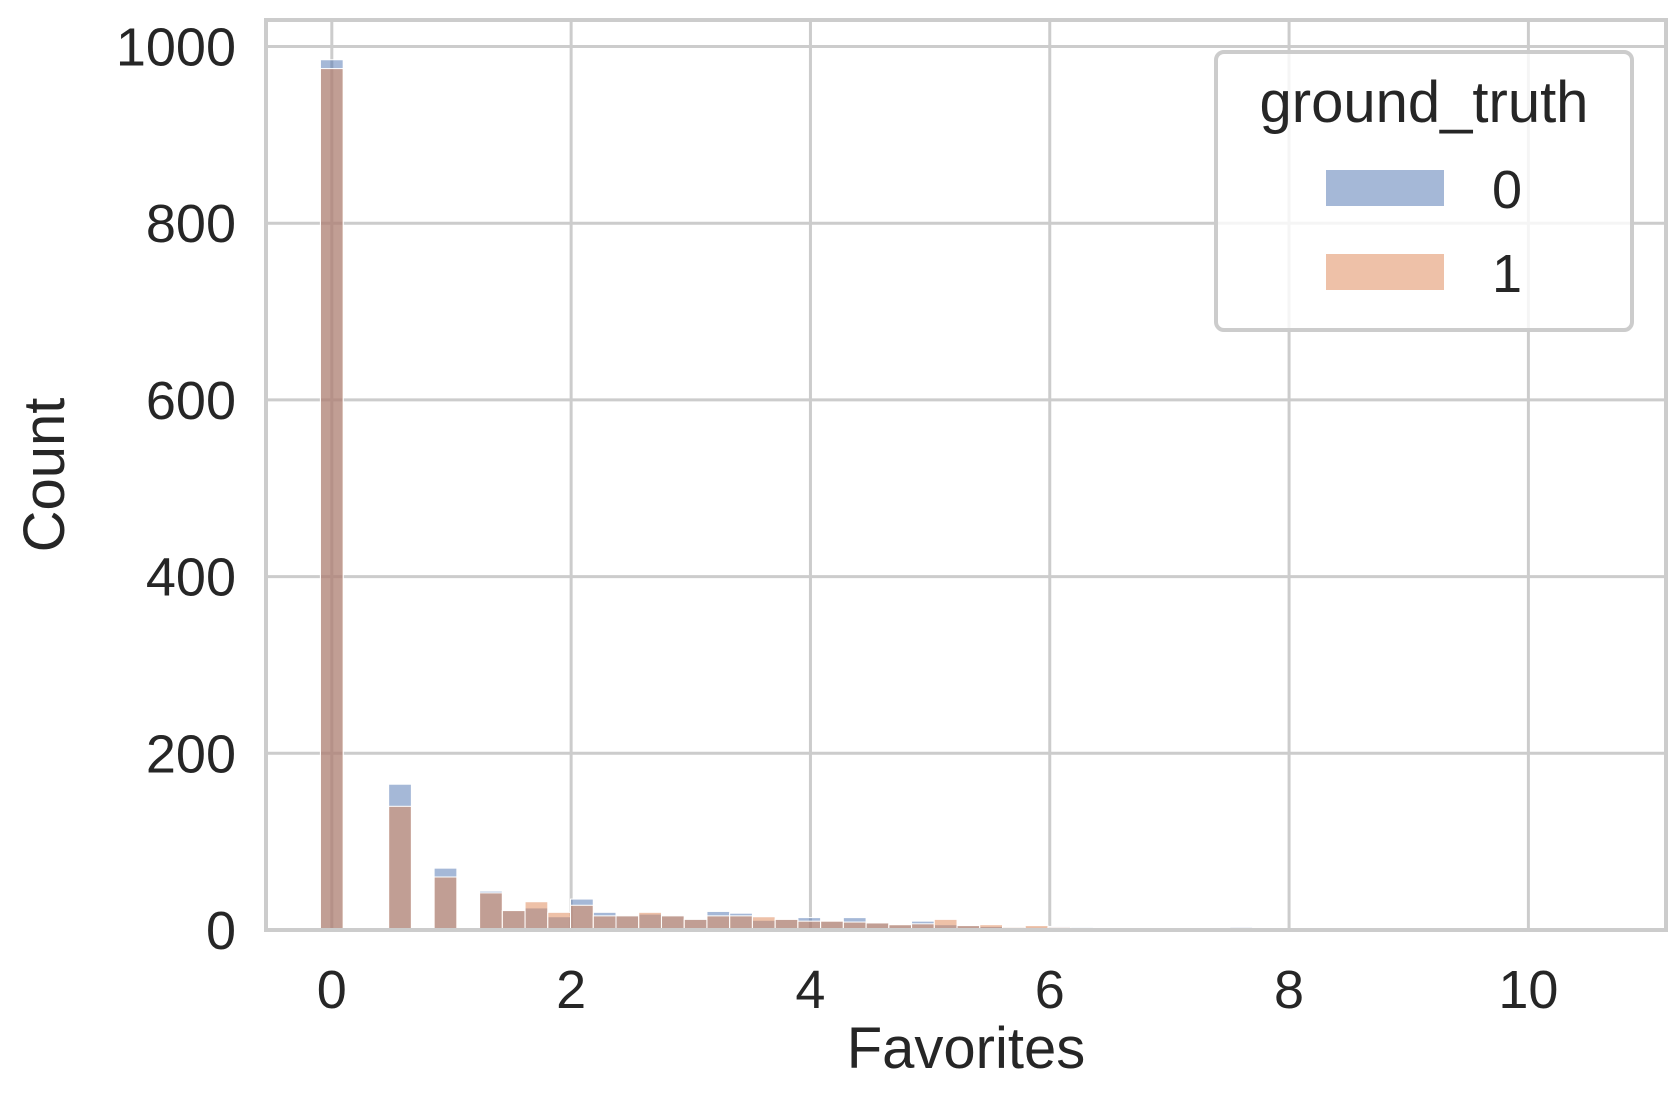 This screenshot has width=1679, height=1113. Describe the element at coordinates (221, 931) in the screenshot. I see `y-tick-label: 0` at that location.